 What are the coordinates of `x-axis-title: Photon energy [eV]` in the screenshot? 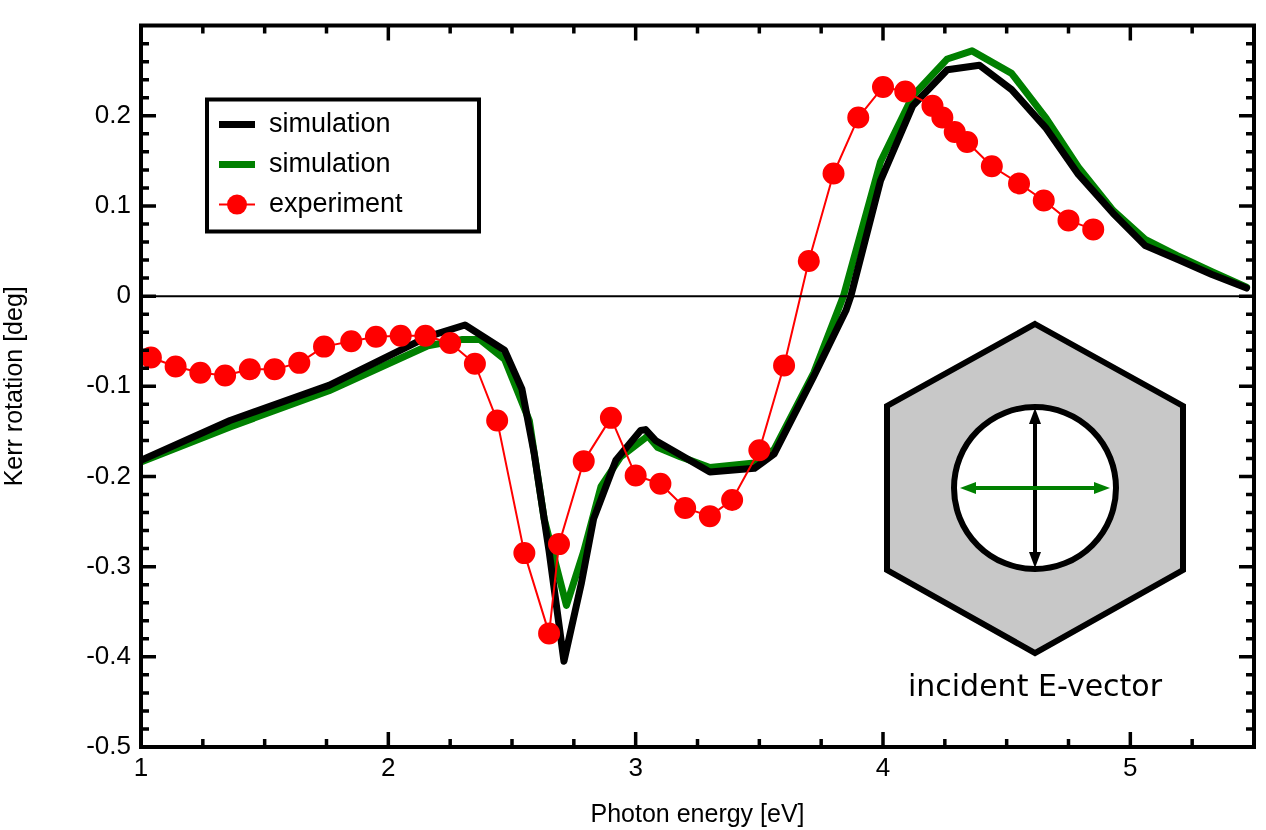 It's located at (697, 812).